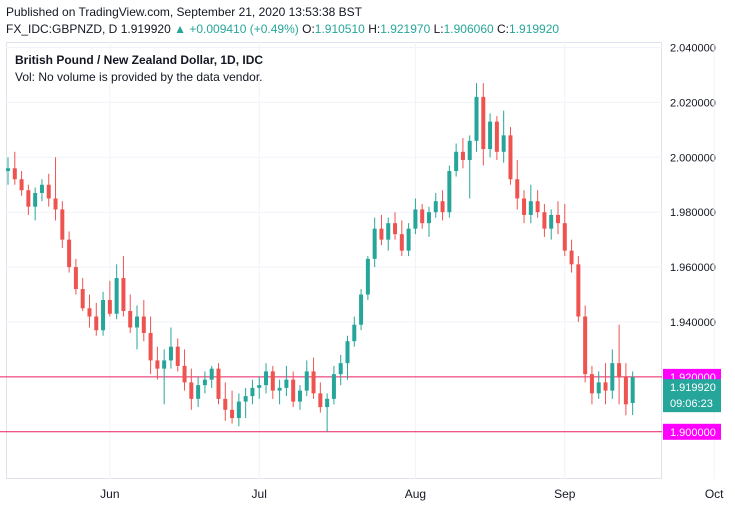 The width and height of the screenshot is (735, 513). I want to click on x-tick-label: Sep, so click(565, 494).